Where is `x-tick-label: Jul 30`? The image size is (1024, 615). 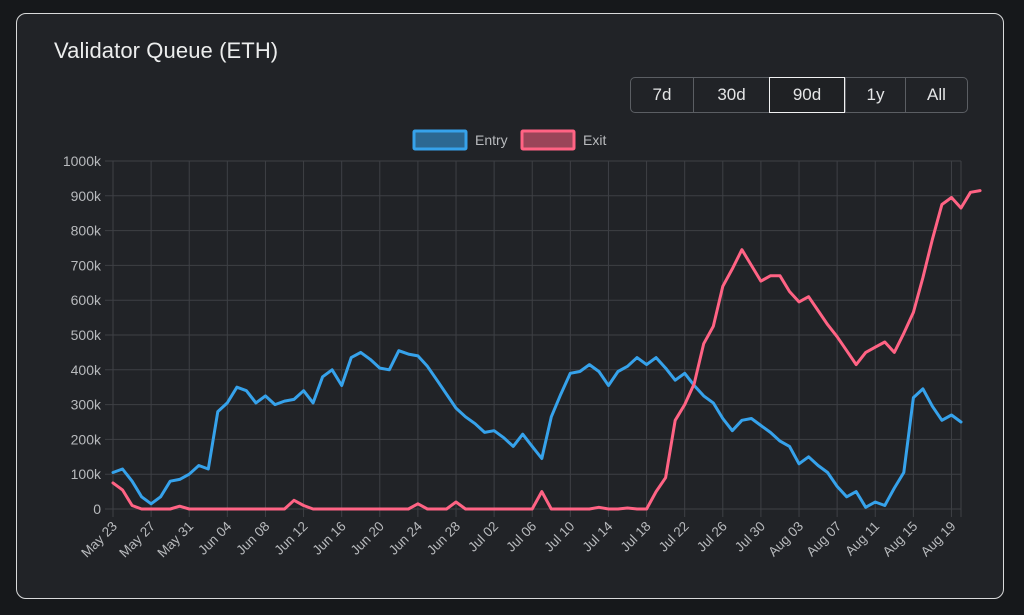 x-tick-label: Jul 30 is located at coordinates (750, 537).